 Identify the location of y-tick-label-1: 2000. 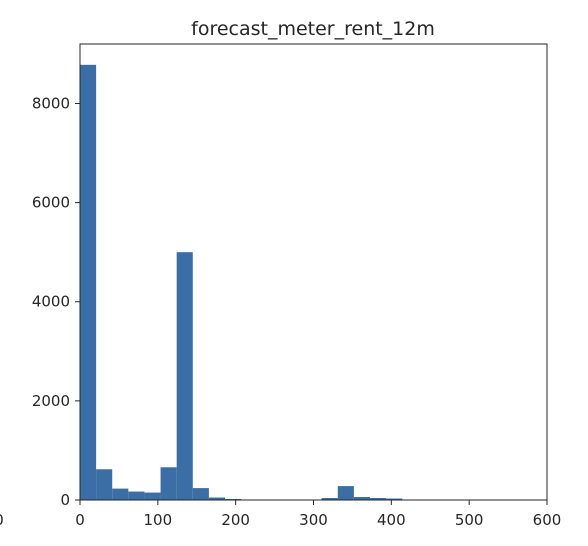
(51, 401).